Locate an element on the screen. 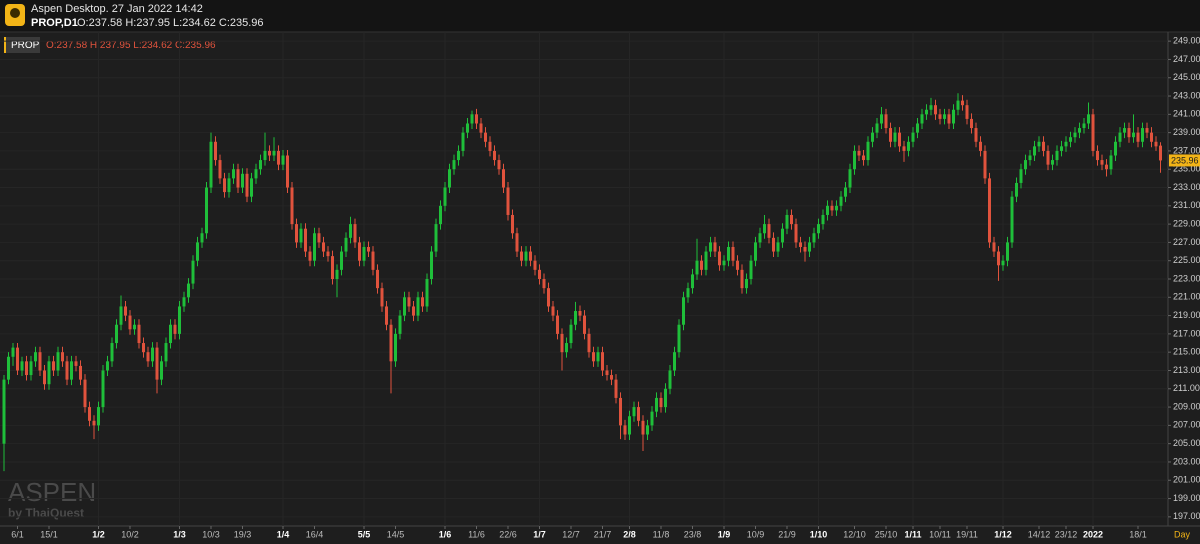 The width and height of the screenshot is (1200, 544). y-tick-label: 213.00 is located at coordinates (1186, 370).